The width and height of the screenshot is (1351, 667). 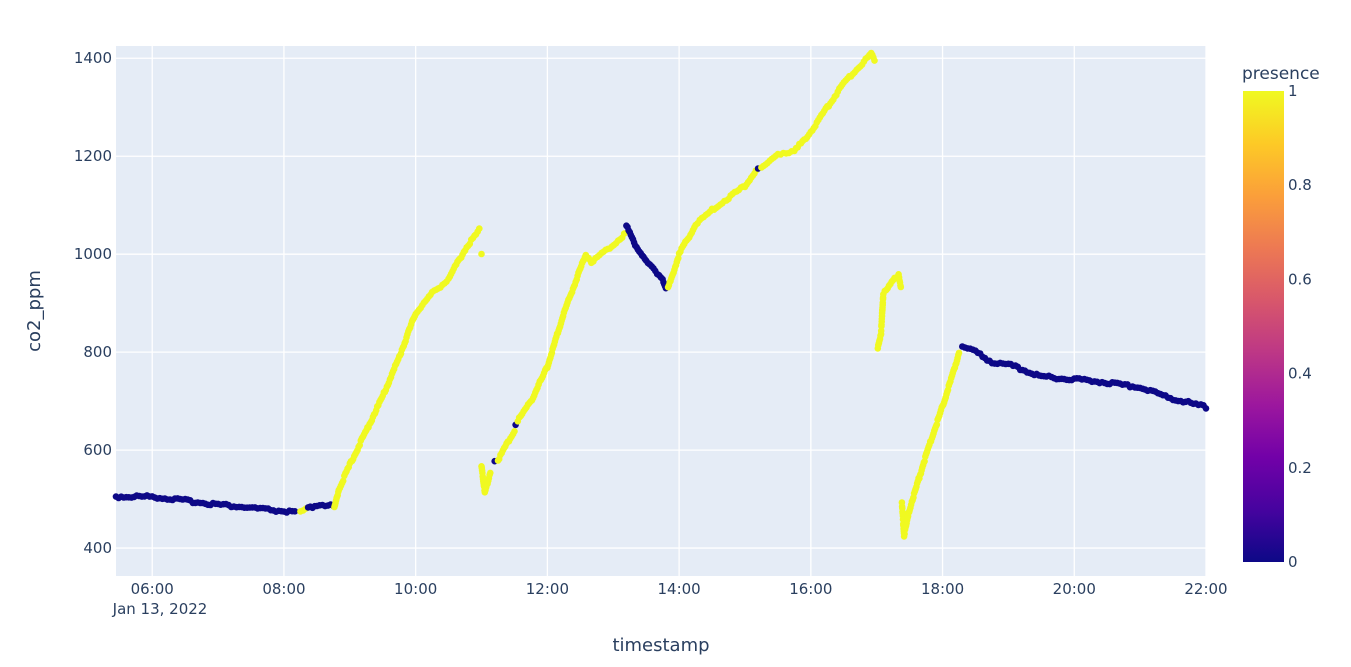 I want to click on x-date-label: Jan 13, 2022, so click(x=160, y=609).